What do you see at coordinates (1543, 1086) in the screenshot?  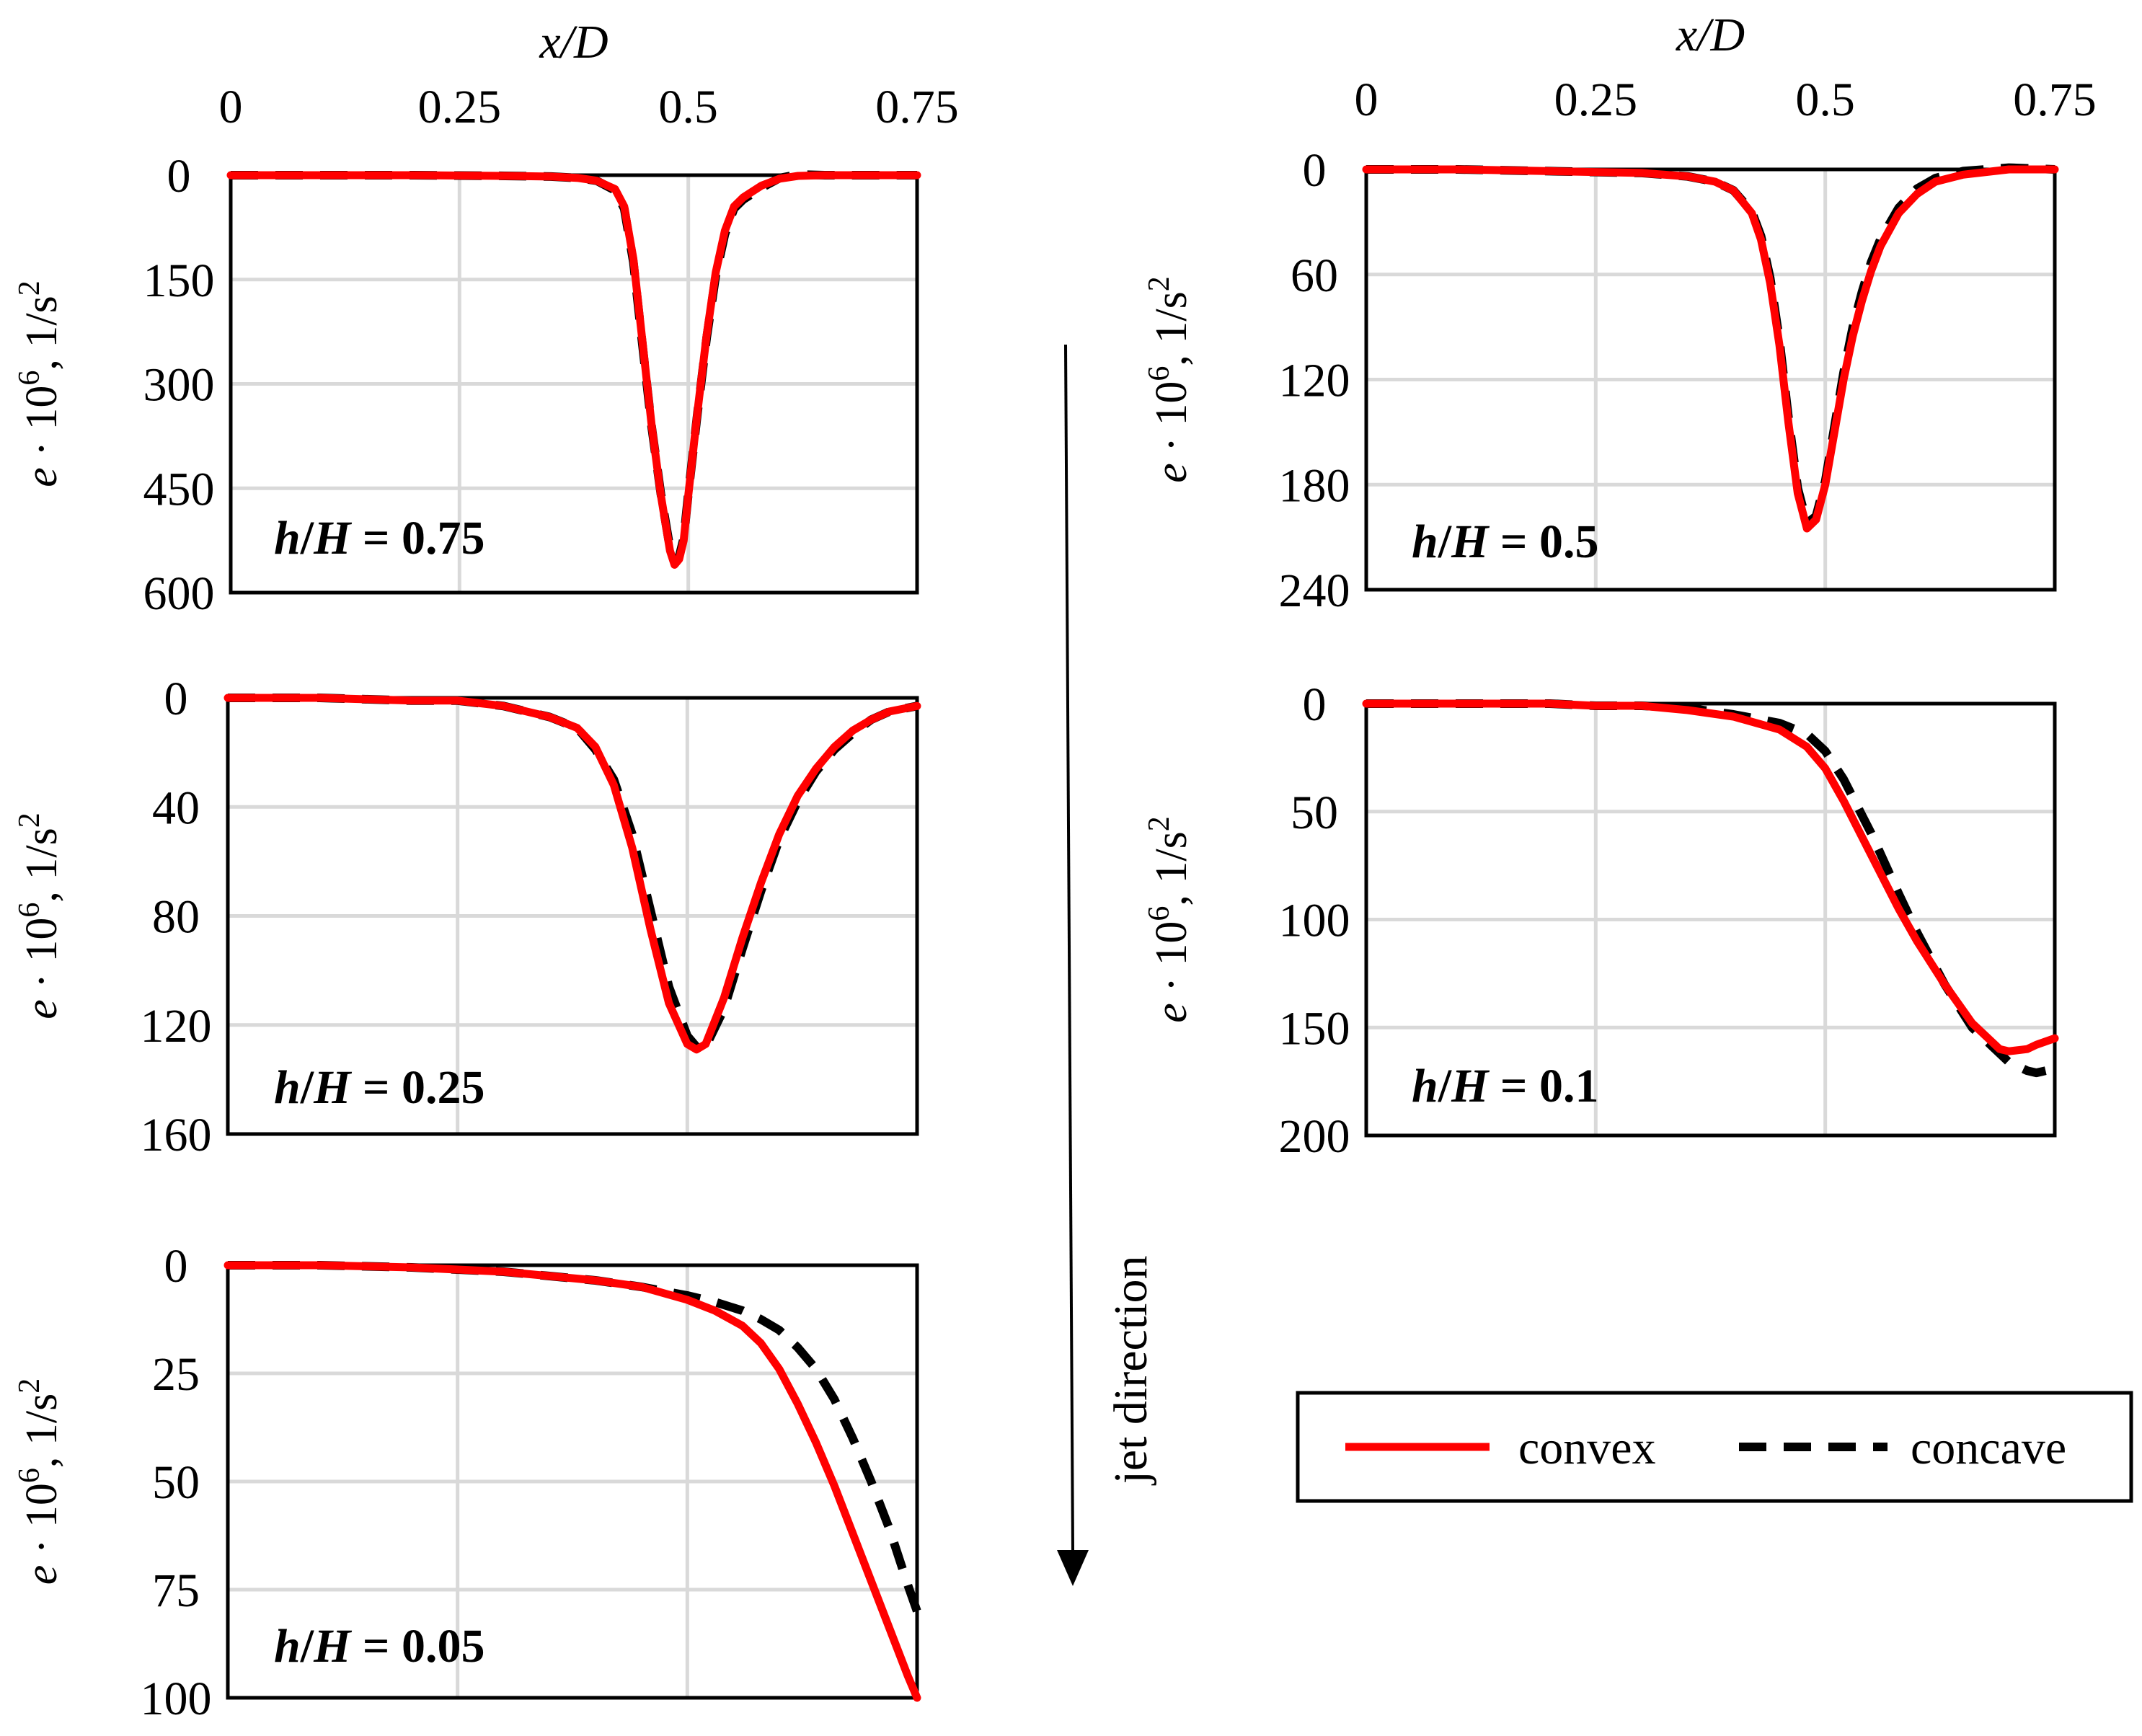 I see `panel-label-value: = 0.1` at bounding box center [1543, 1086].